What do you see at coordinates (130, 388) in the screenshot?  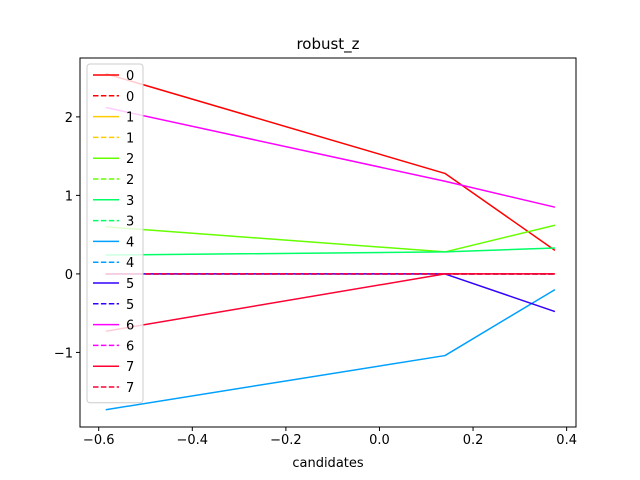 I see `legend-label-15: 7` at bounding box center [130, 388].